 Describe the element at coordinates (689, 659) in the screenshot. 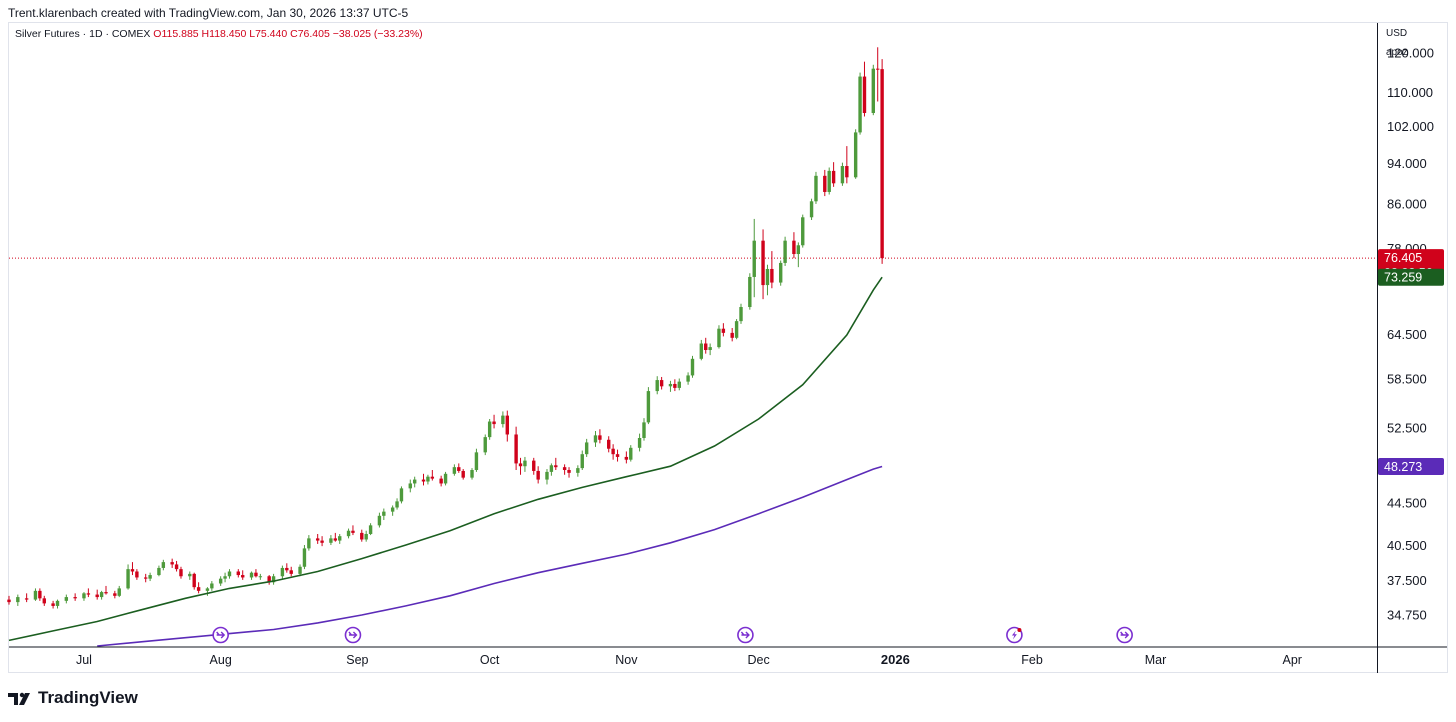

I see `x-axis-ticks: Jul Aug Sep Oct Nov Dec 2026 Feb Mar Apr` at that location.